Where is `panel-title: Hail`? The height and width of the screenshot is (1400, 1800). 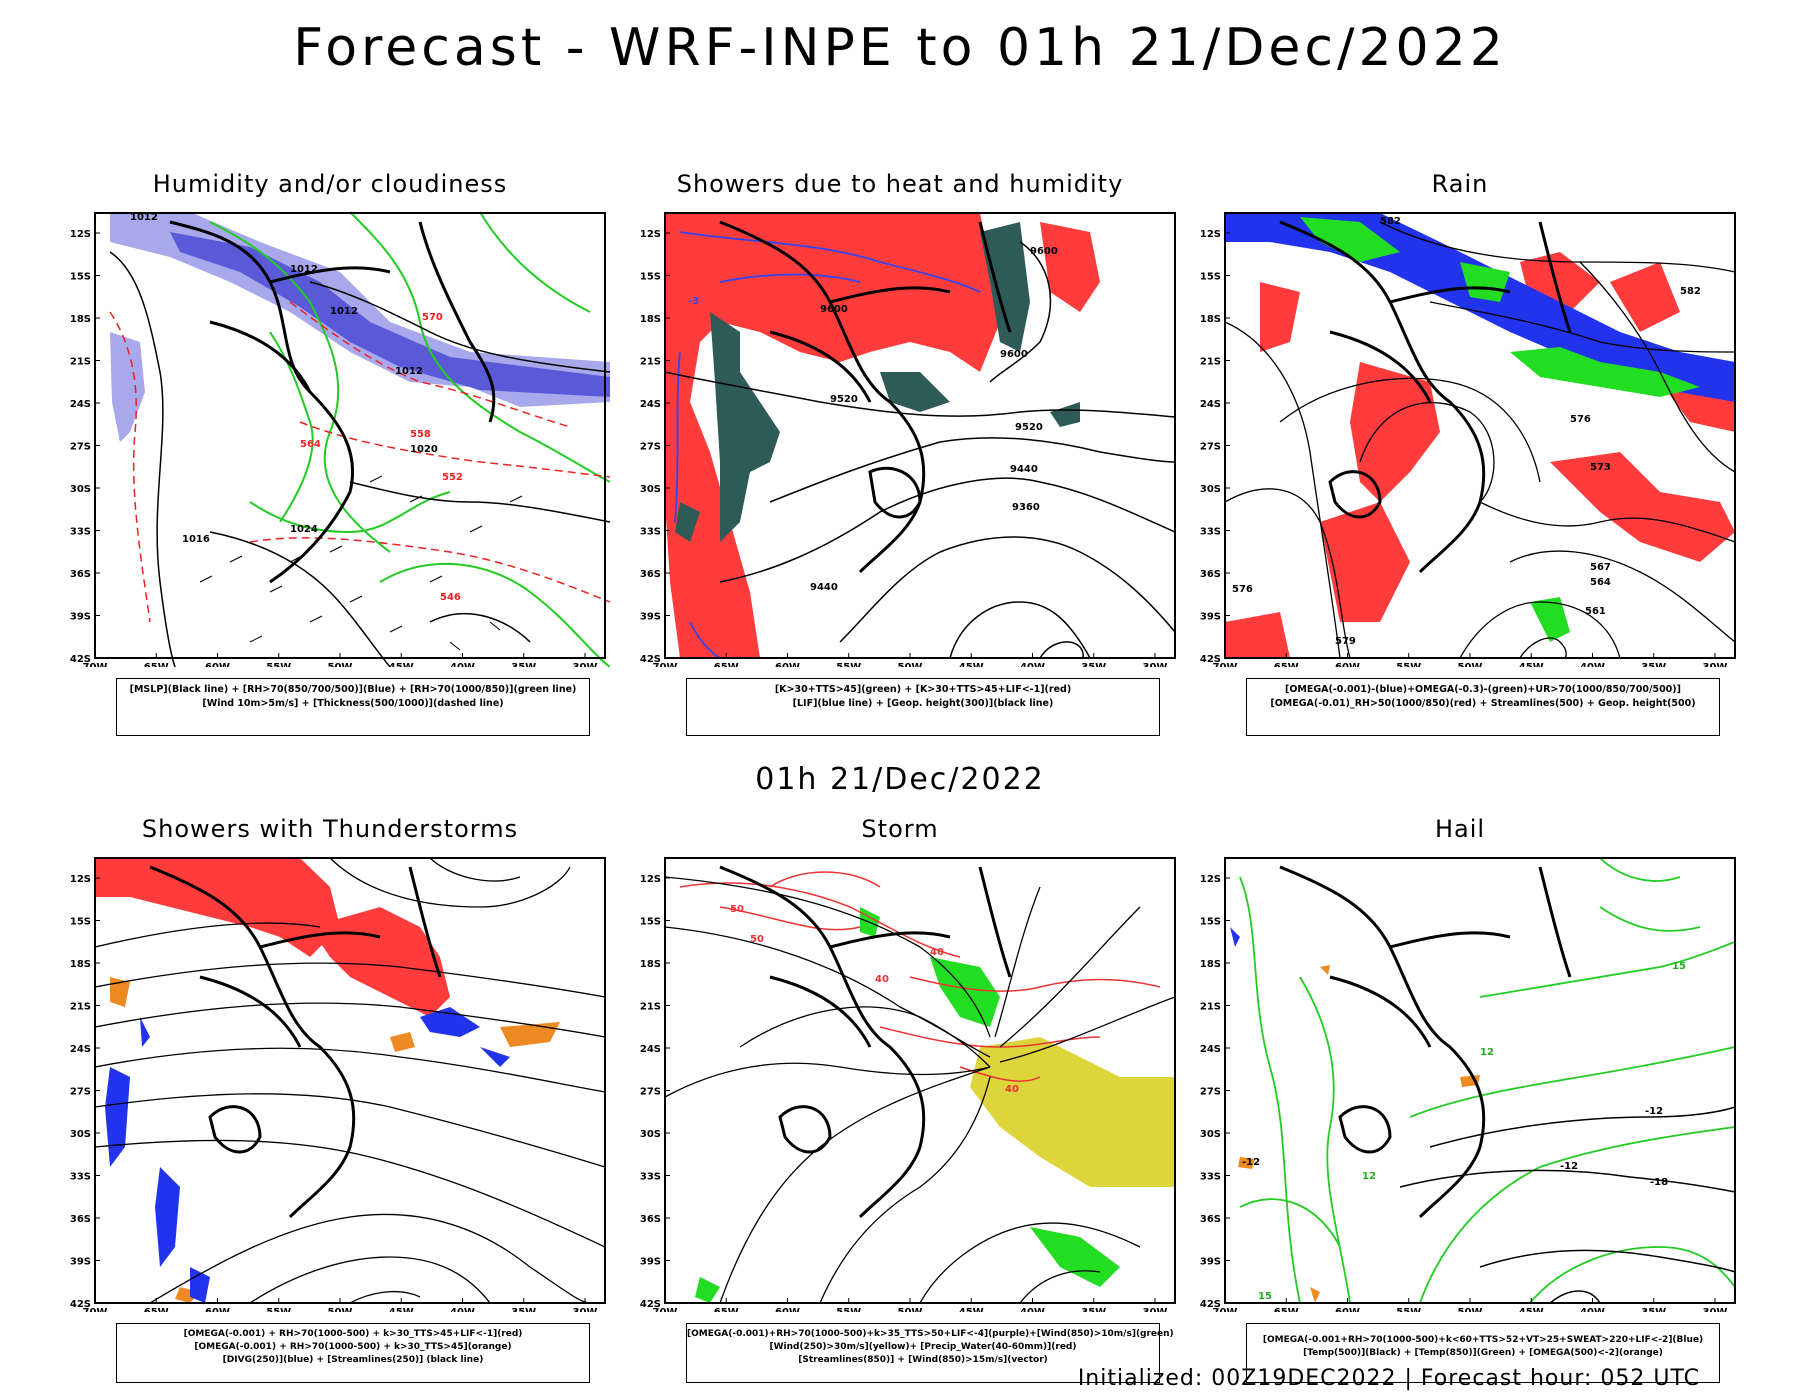 panel-title: Hail is located at coordinates (1460, 829).